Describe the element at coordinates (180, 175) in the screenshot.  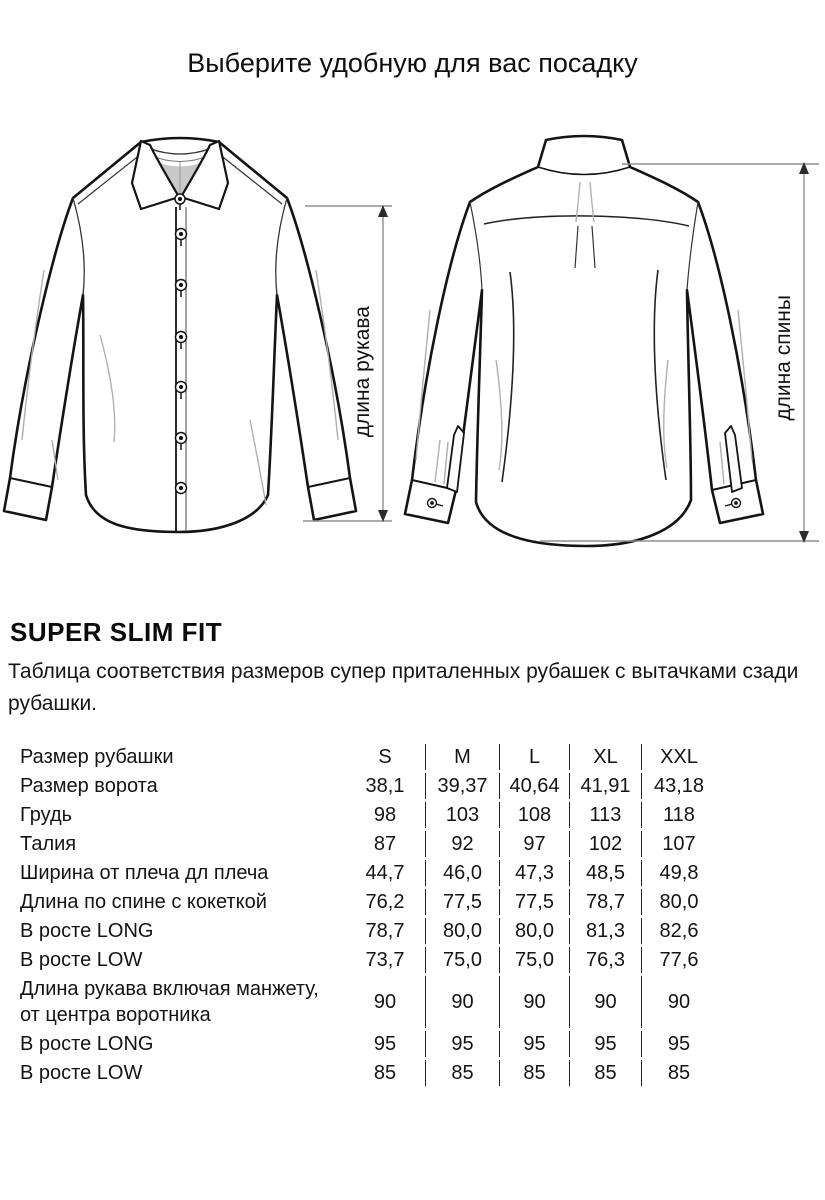
I see `collar` at that location.